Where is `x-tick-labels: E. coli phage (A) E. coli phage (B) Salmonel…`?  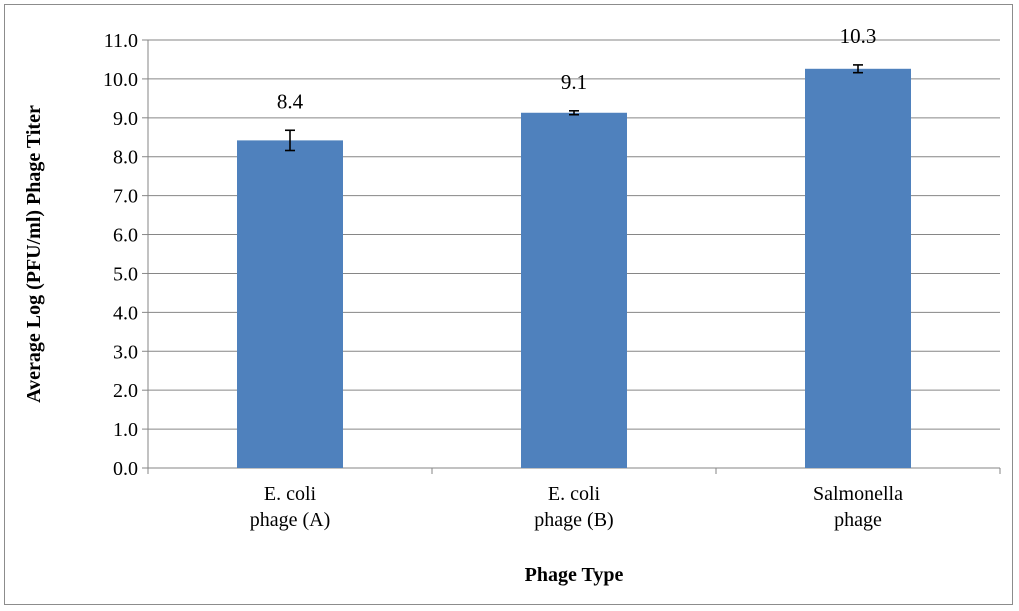
x-tick-labels: E. coli phage (A) E. coli phage (B) Salmonel… is located at coordinates (576, 507).